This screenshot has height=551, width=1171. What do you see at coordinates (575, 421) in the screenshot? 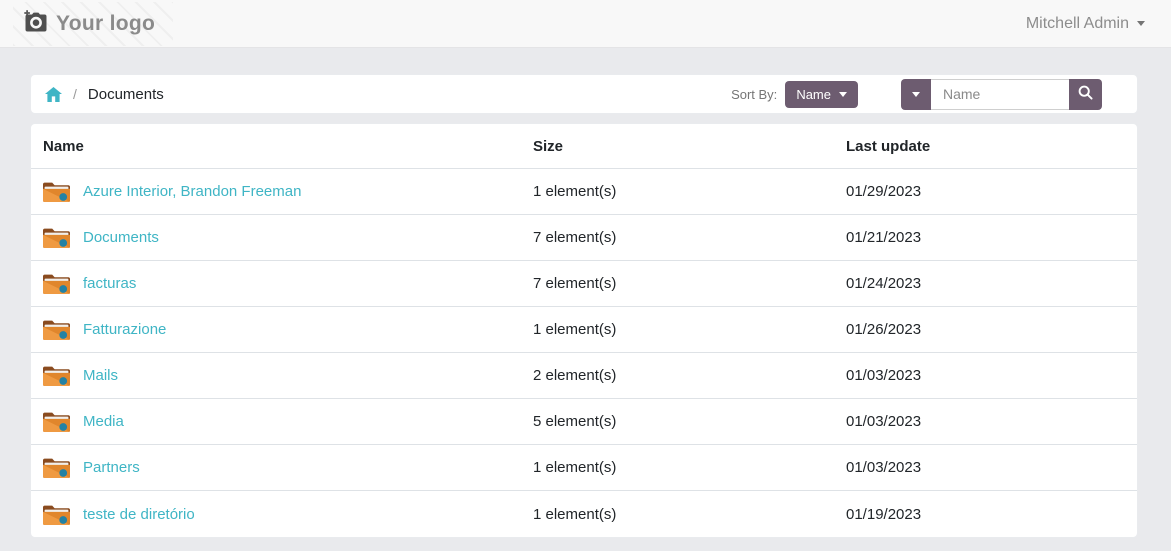
I see `folder-size: 5 element(s)` at bounding box center [575, 421].